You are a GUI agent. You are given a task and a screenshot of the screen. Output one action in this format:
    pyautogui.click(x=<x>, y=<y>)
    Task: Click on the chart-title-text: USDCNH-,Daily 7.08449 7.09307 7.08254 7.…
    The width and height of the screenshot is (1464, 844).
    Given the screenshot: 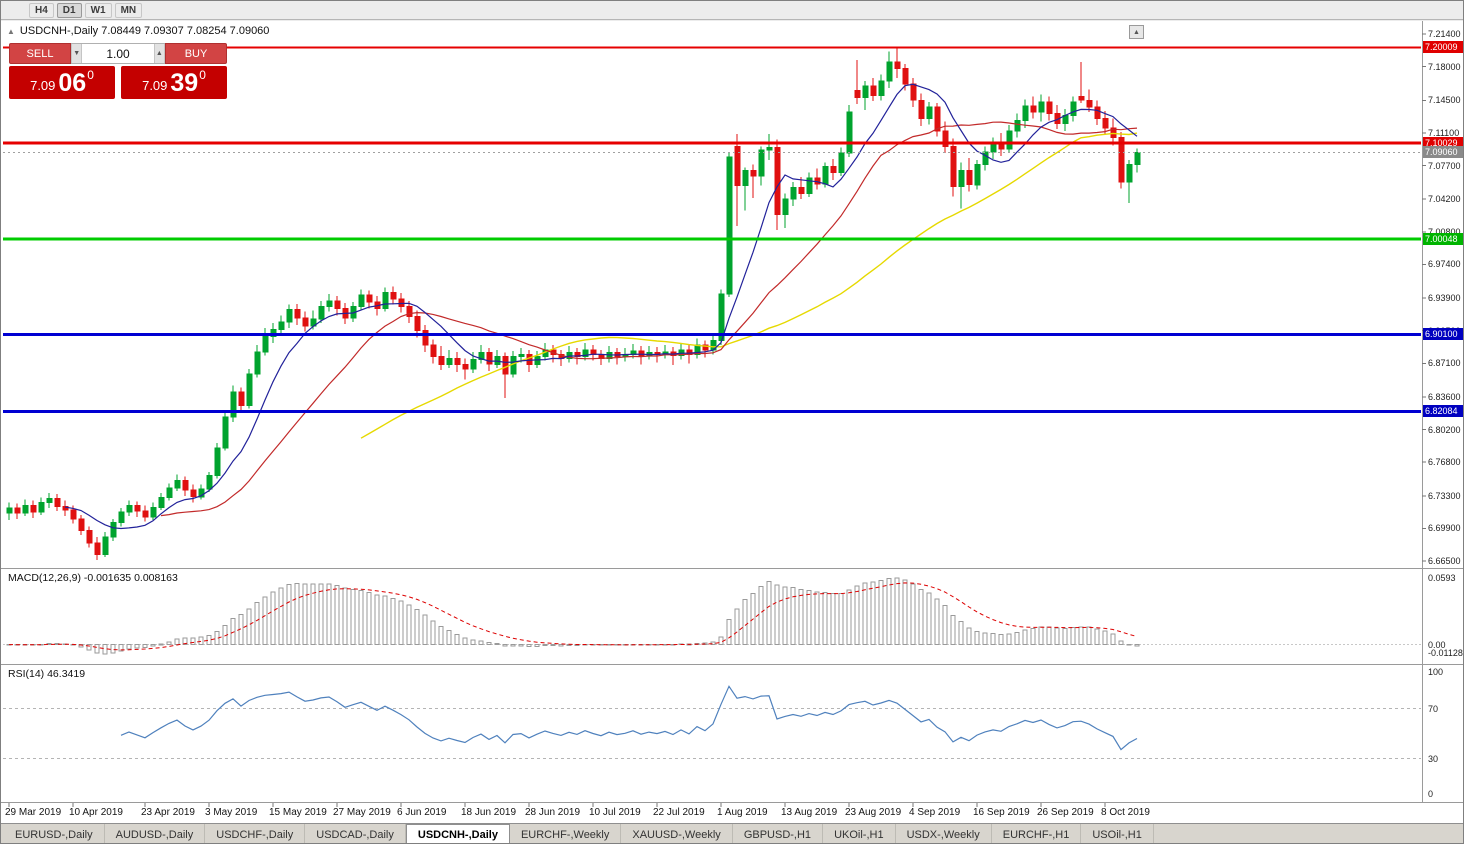 What is the action you would take?
    pyautogui.click(x=144, y=31)
    